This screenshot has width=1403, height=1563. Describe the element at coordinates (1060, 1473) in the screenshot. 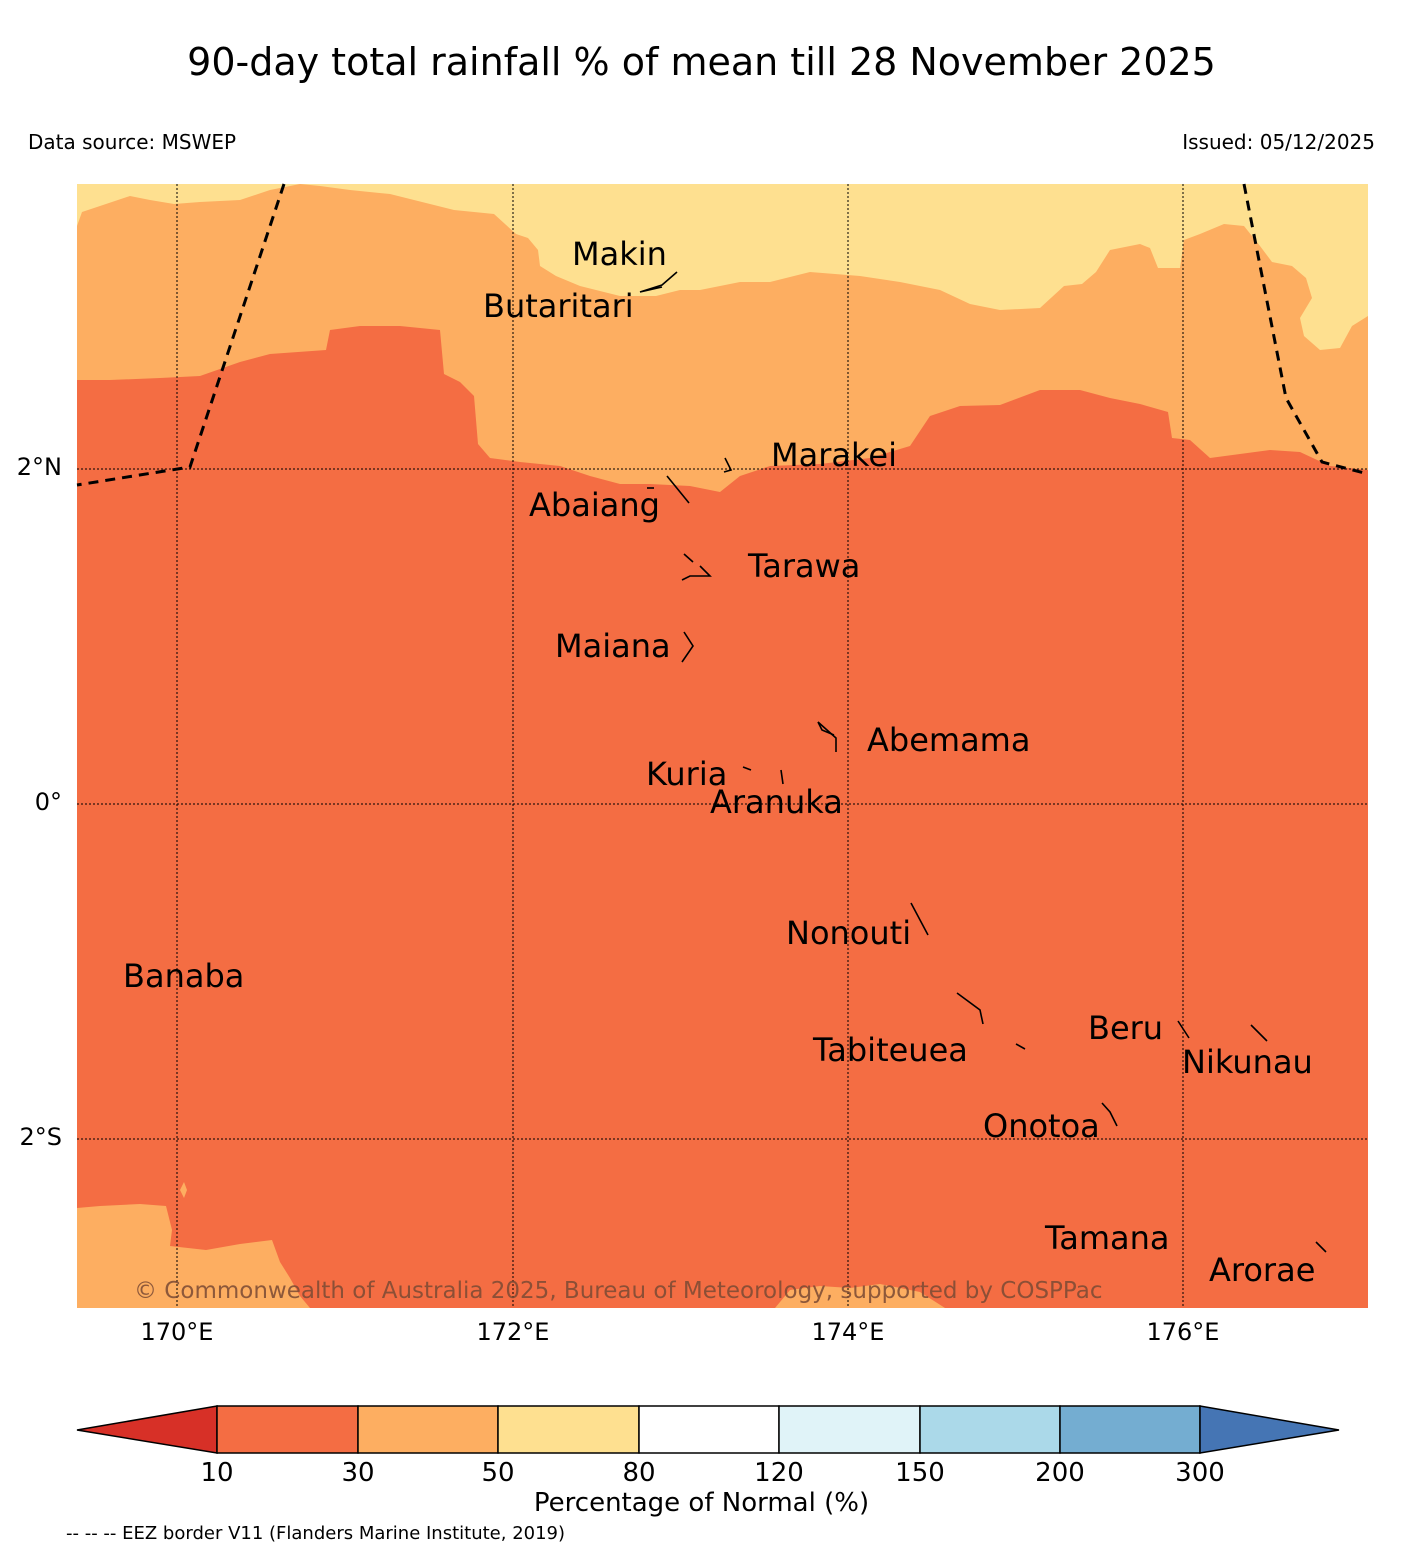

I see `colorbar-tick: 200` at that location.